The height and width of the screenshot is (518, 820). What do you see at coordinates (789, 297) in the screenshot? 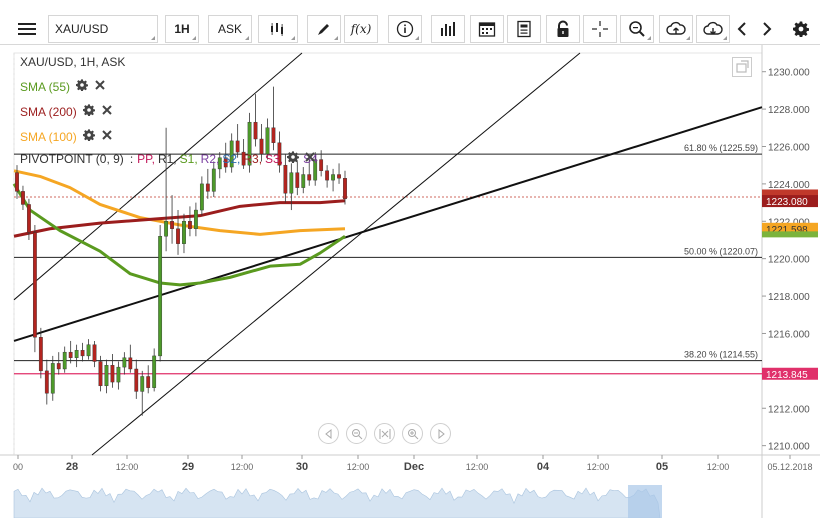
I see `y-tick-label: 1218.000` at bounding box center [789, 297].